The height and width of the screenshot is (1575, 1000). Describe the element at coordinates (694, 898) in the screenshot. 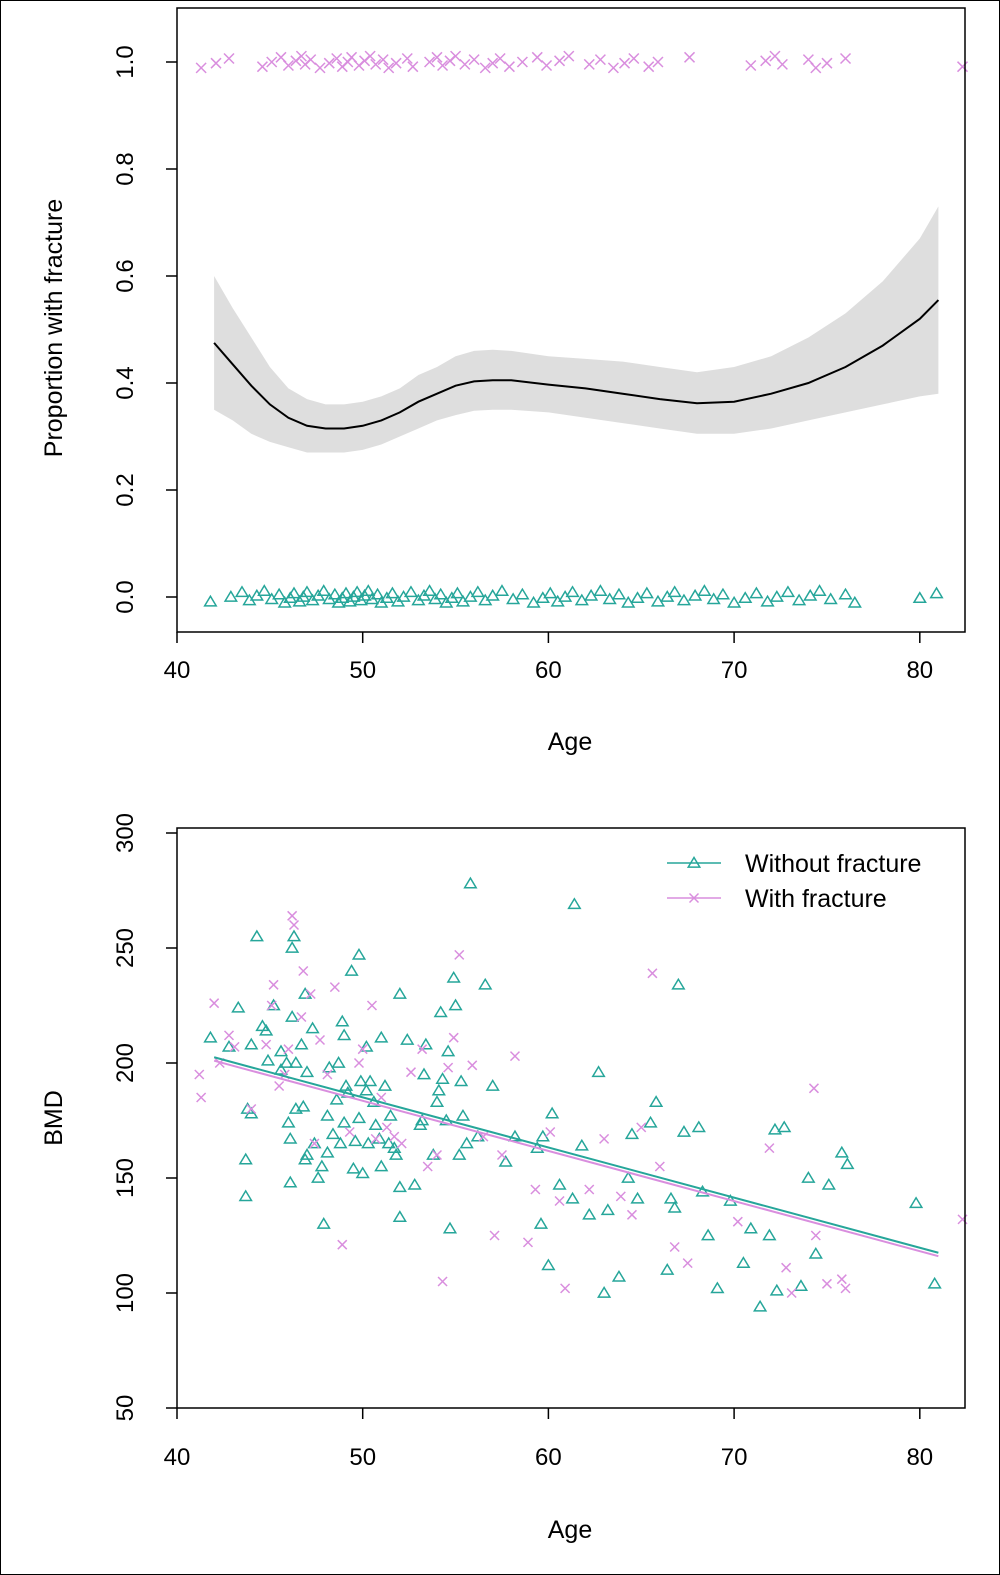

I see `legend-marker` at that location.